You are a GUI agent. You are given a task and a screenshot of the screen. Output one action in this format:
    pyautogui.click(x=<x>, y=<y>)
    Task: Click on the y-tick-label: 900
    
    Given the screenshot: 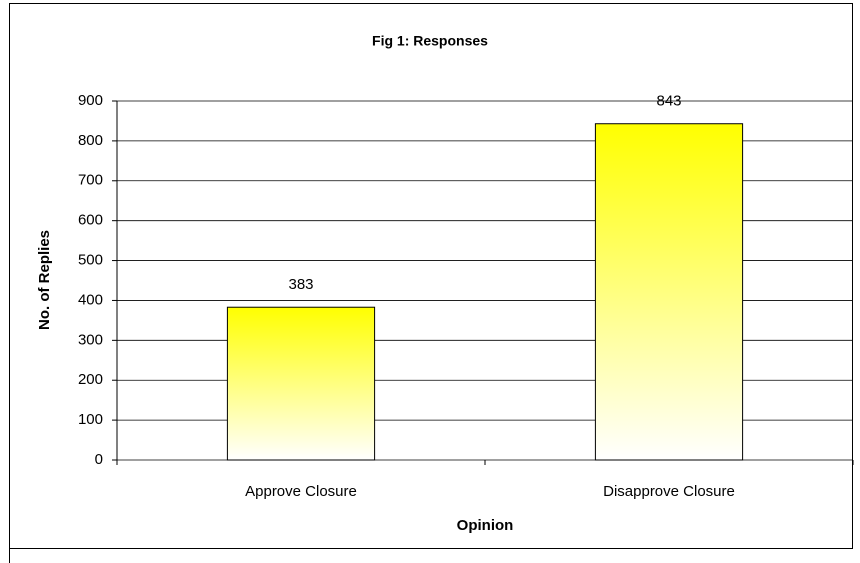 What is the action you would take?
    pyautogui.click(x=90, y=100)
    